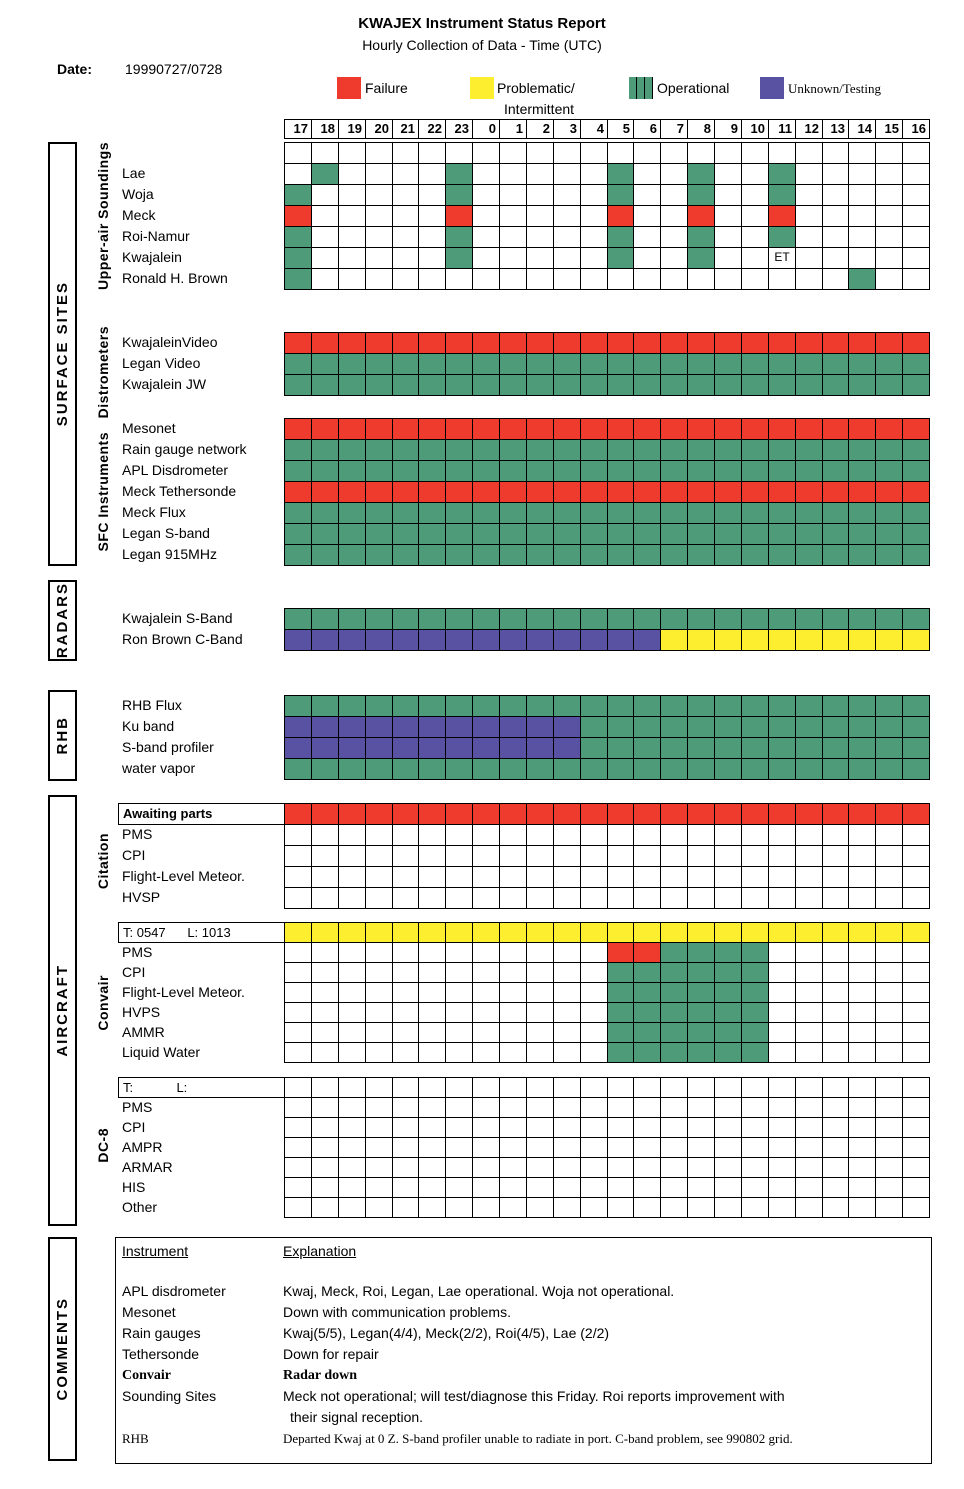 The width and height of the screenshot is (964, 1489). What do you see at coordinates (647, 129) in the screenshot?
I see `hour-header-cell: 6` at bounding box center [647, 129].